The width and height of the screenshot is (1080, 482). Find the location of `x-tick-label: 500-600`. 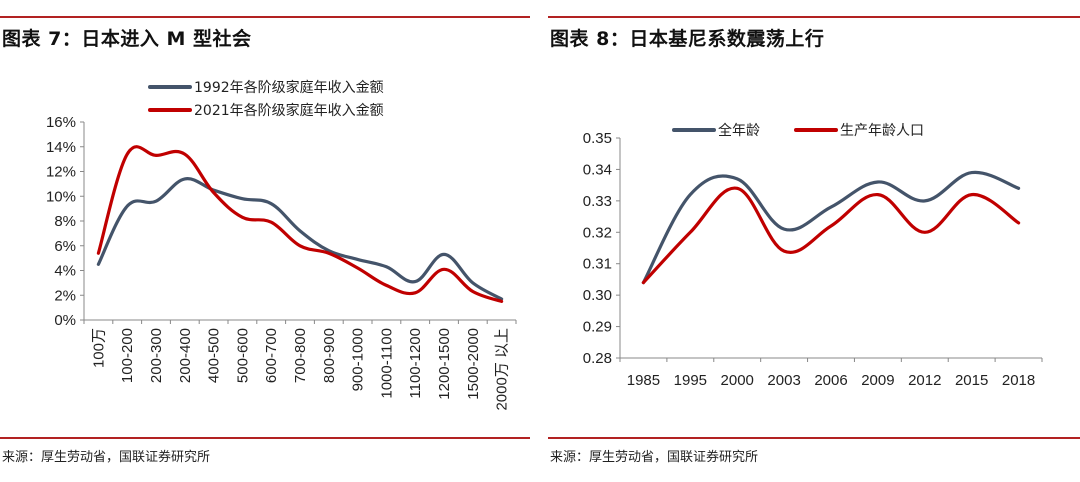

x-tick-label: 500-600 is located at coordinates (242, 355).